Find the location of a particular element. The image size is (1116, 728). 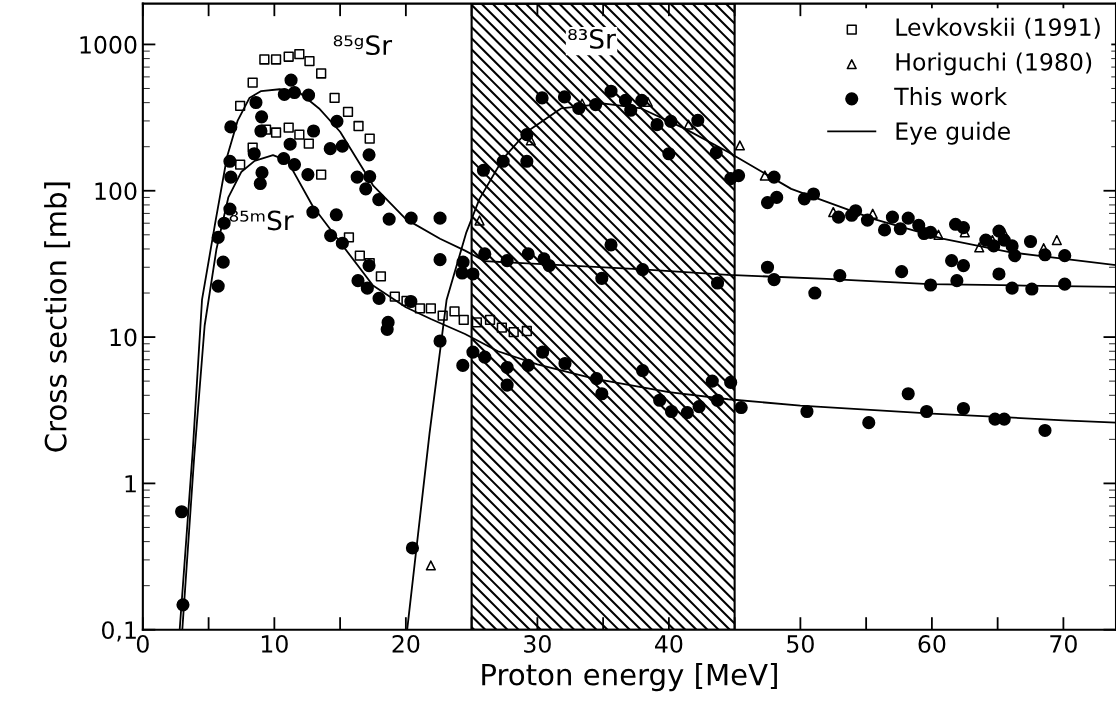

legend-label: This work is located at coordinates (951, 96).